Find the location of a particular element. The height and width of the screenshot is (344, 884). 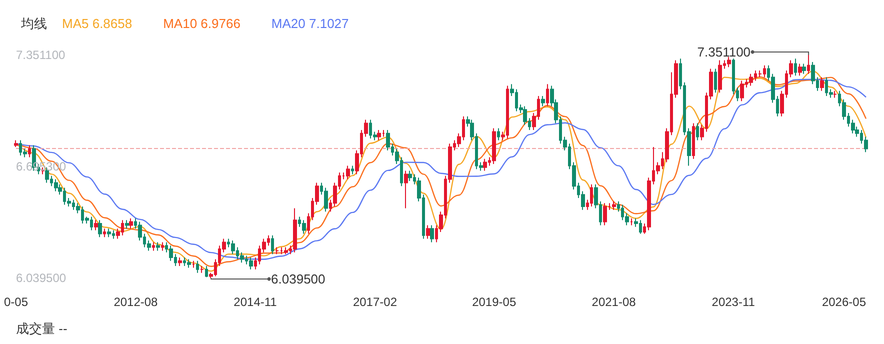

text: MA10 6.9766 is located at coordinates (201, 23).